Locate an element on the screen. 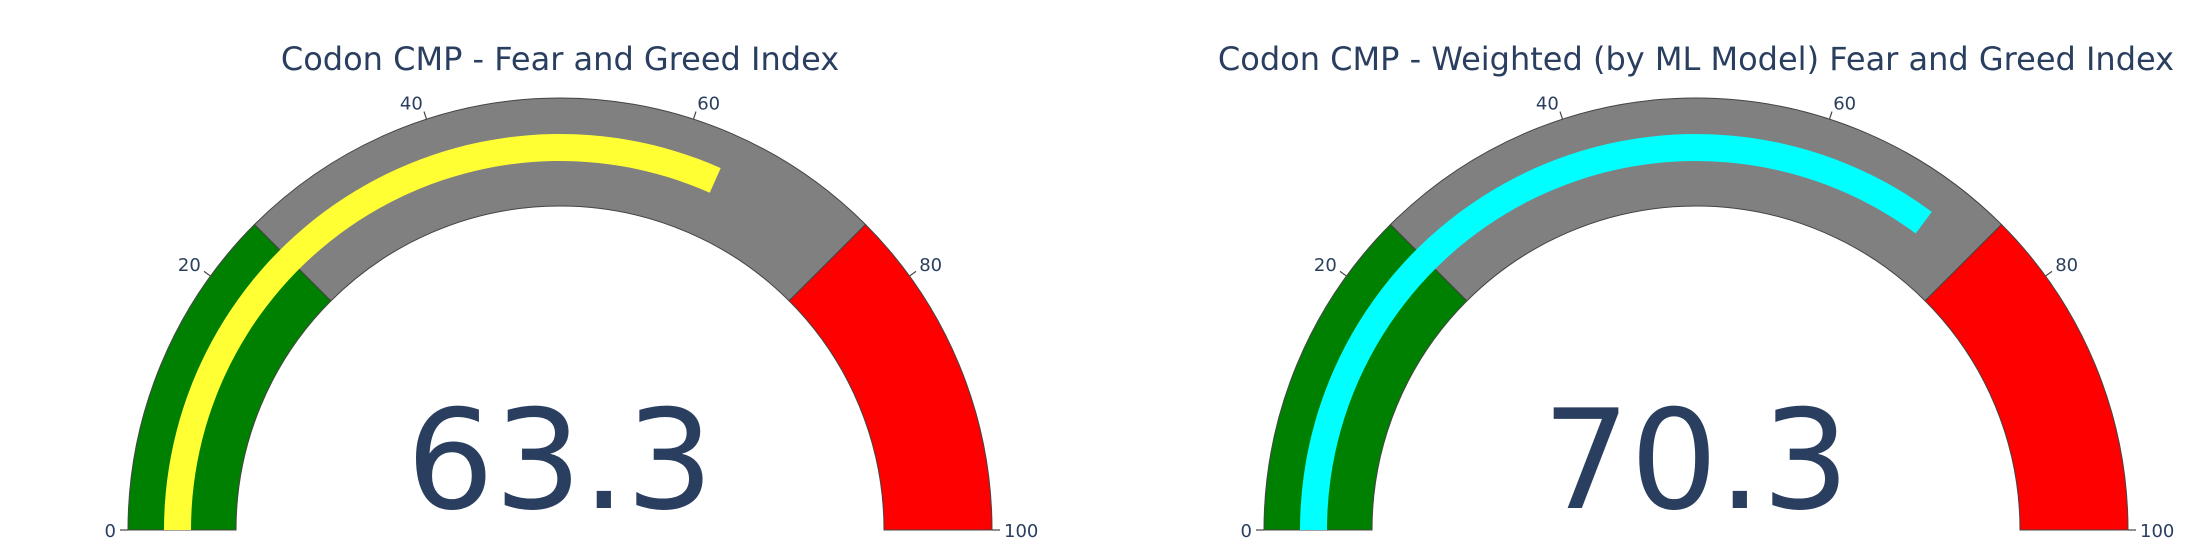 This screenshot has height=554, width=2212. gauge-value: 63.3 is located at coordinates (559, 460).